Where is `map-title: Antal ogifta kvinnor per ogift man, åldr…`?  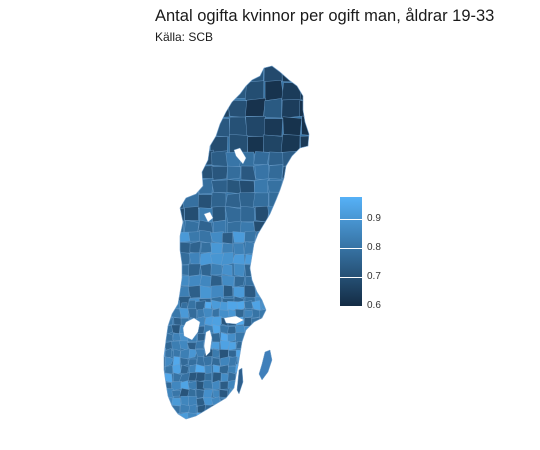
map-title: Antal ogifta kvinnor per ogift man, åldr… is located at coordinates (325, 16).